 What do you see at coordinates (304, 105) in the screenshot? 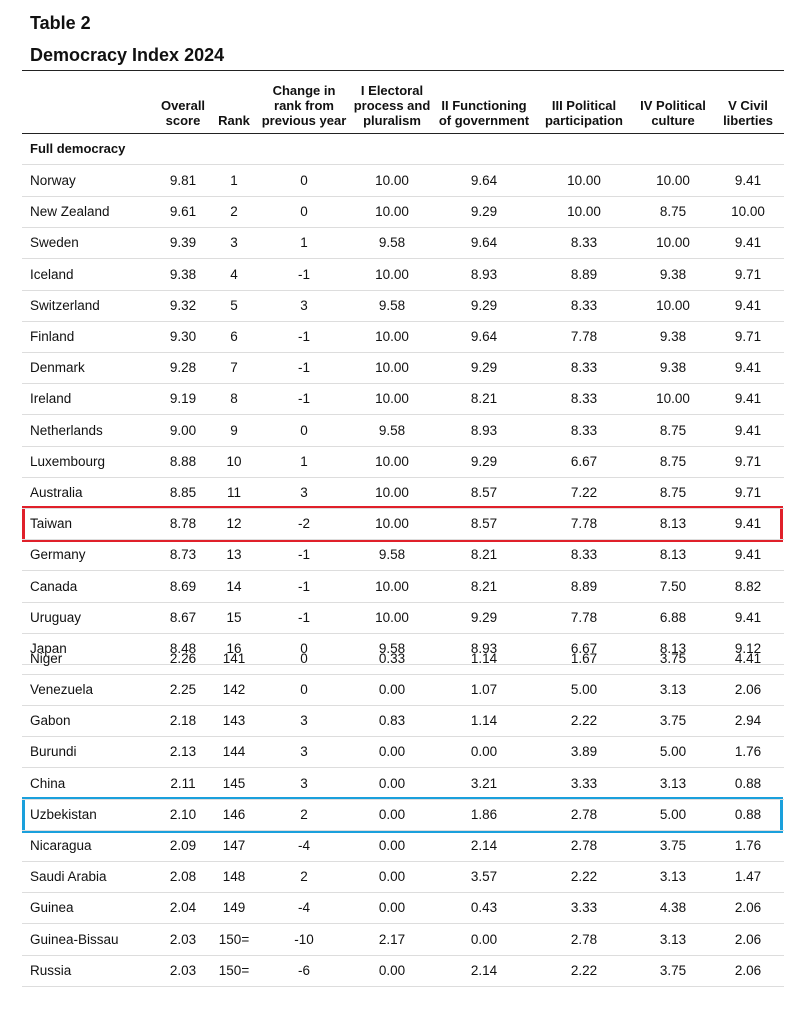
I see `column-header: Change in rank from previous year` at bounding box center [304, 105].